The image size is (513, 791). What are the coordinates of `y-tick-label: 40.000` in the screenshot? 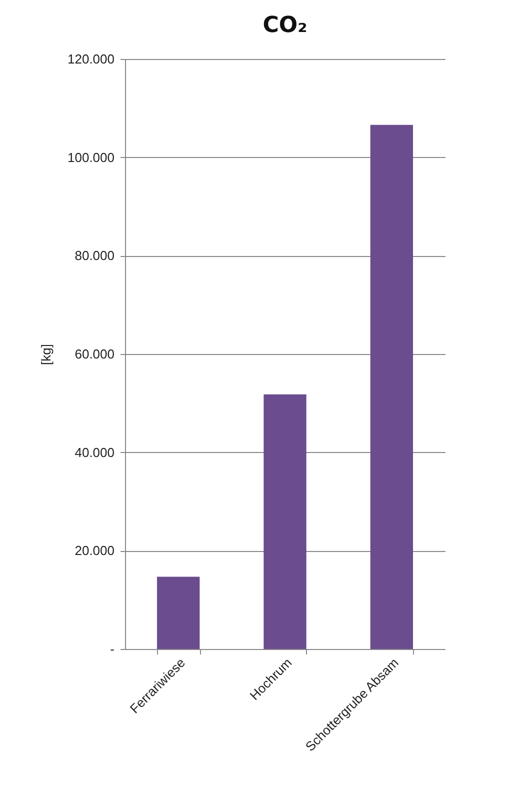 It's located at (94, 452).